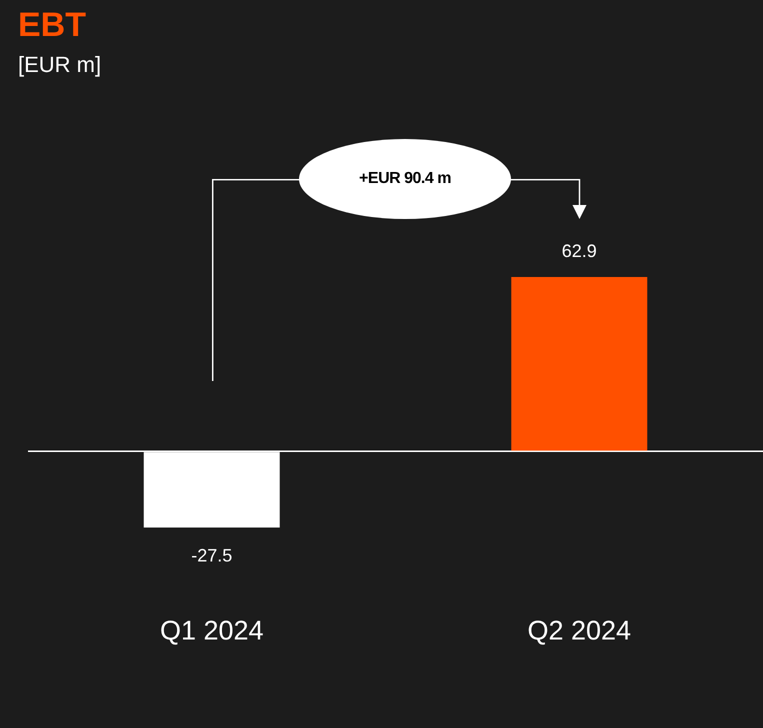  I want to click on x-tick-label: Q1 2024, so click(212, 630).